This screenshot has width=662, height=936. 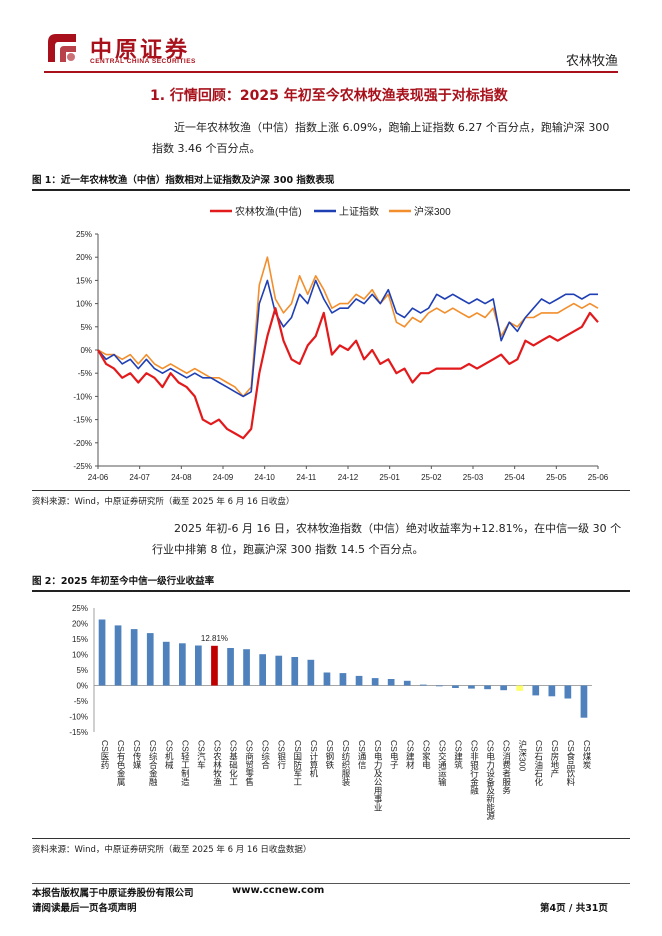 I want to click on x-tick-label: 24-08, so click(x=181, y=477).